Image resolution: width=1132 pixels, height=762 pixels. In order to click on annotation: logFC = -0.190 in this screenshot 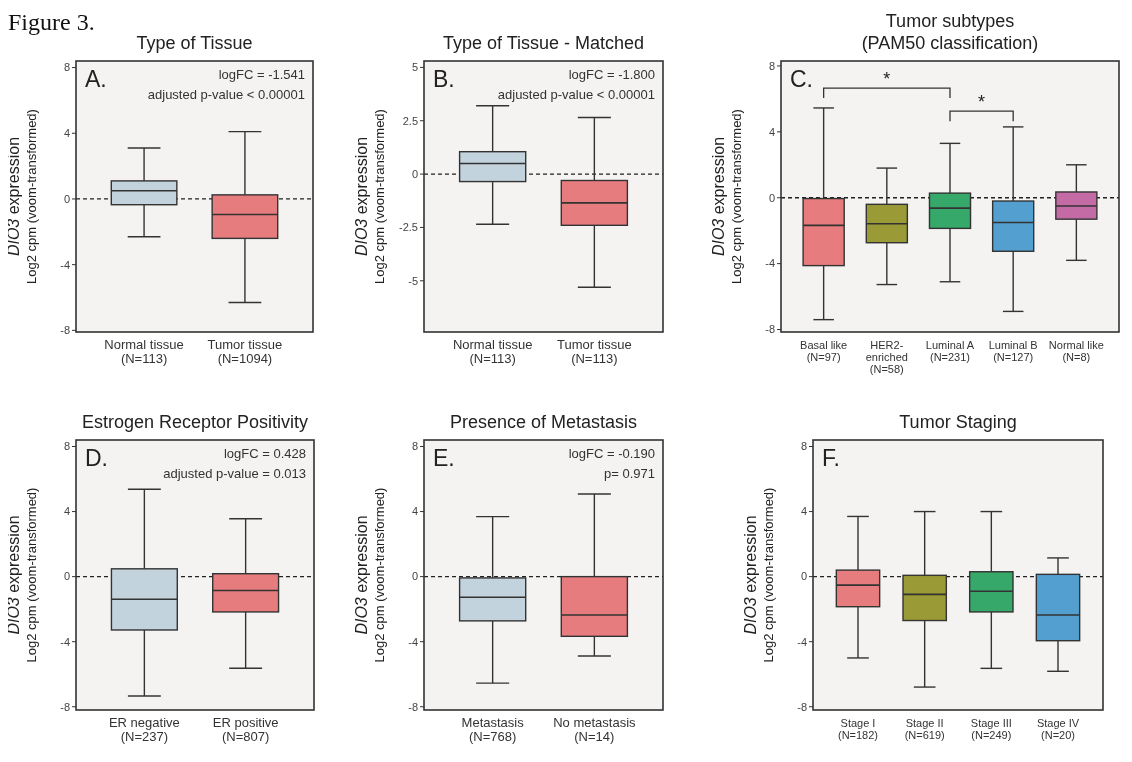, I will do `click(611, 453)`.